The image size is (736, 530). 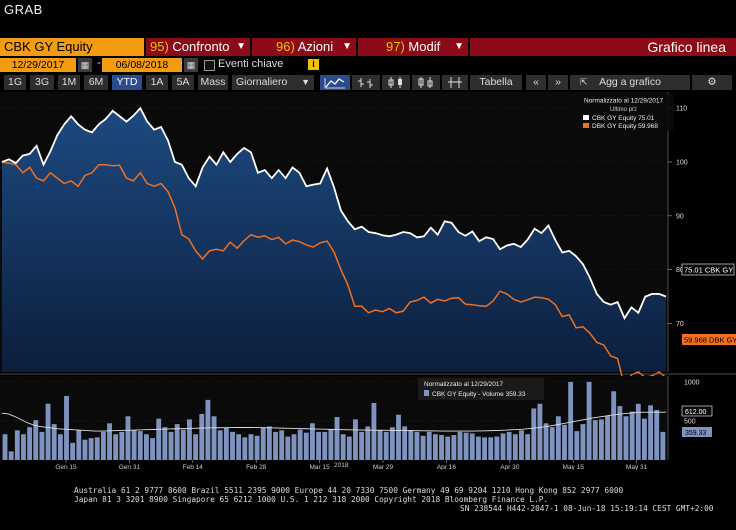 I want to click on volume-bars, so click(x=334, y=420).